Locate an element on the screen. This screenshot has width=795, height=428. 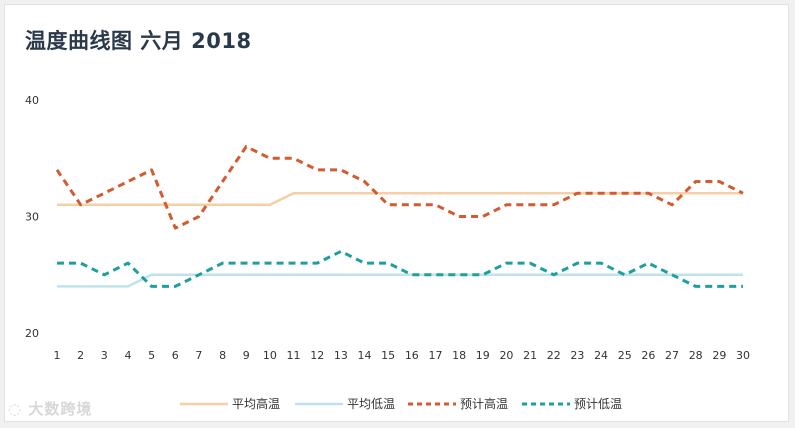
x-tick-label: 22 is located at coordinates (554, 355).